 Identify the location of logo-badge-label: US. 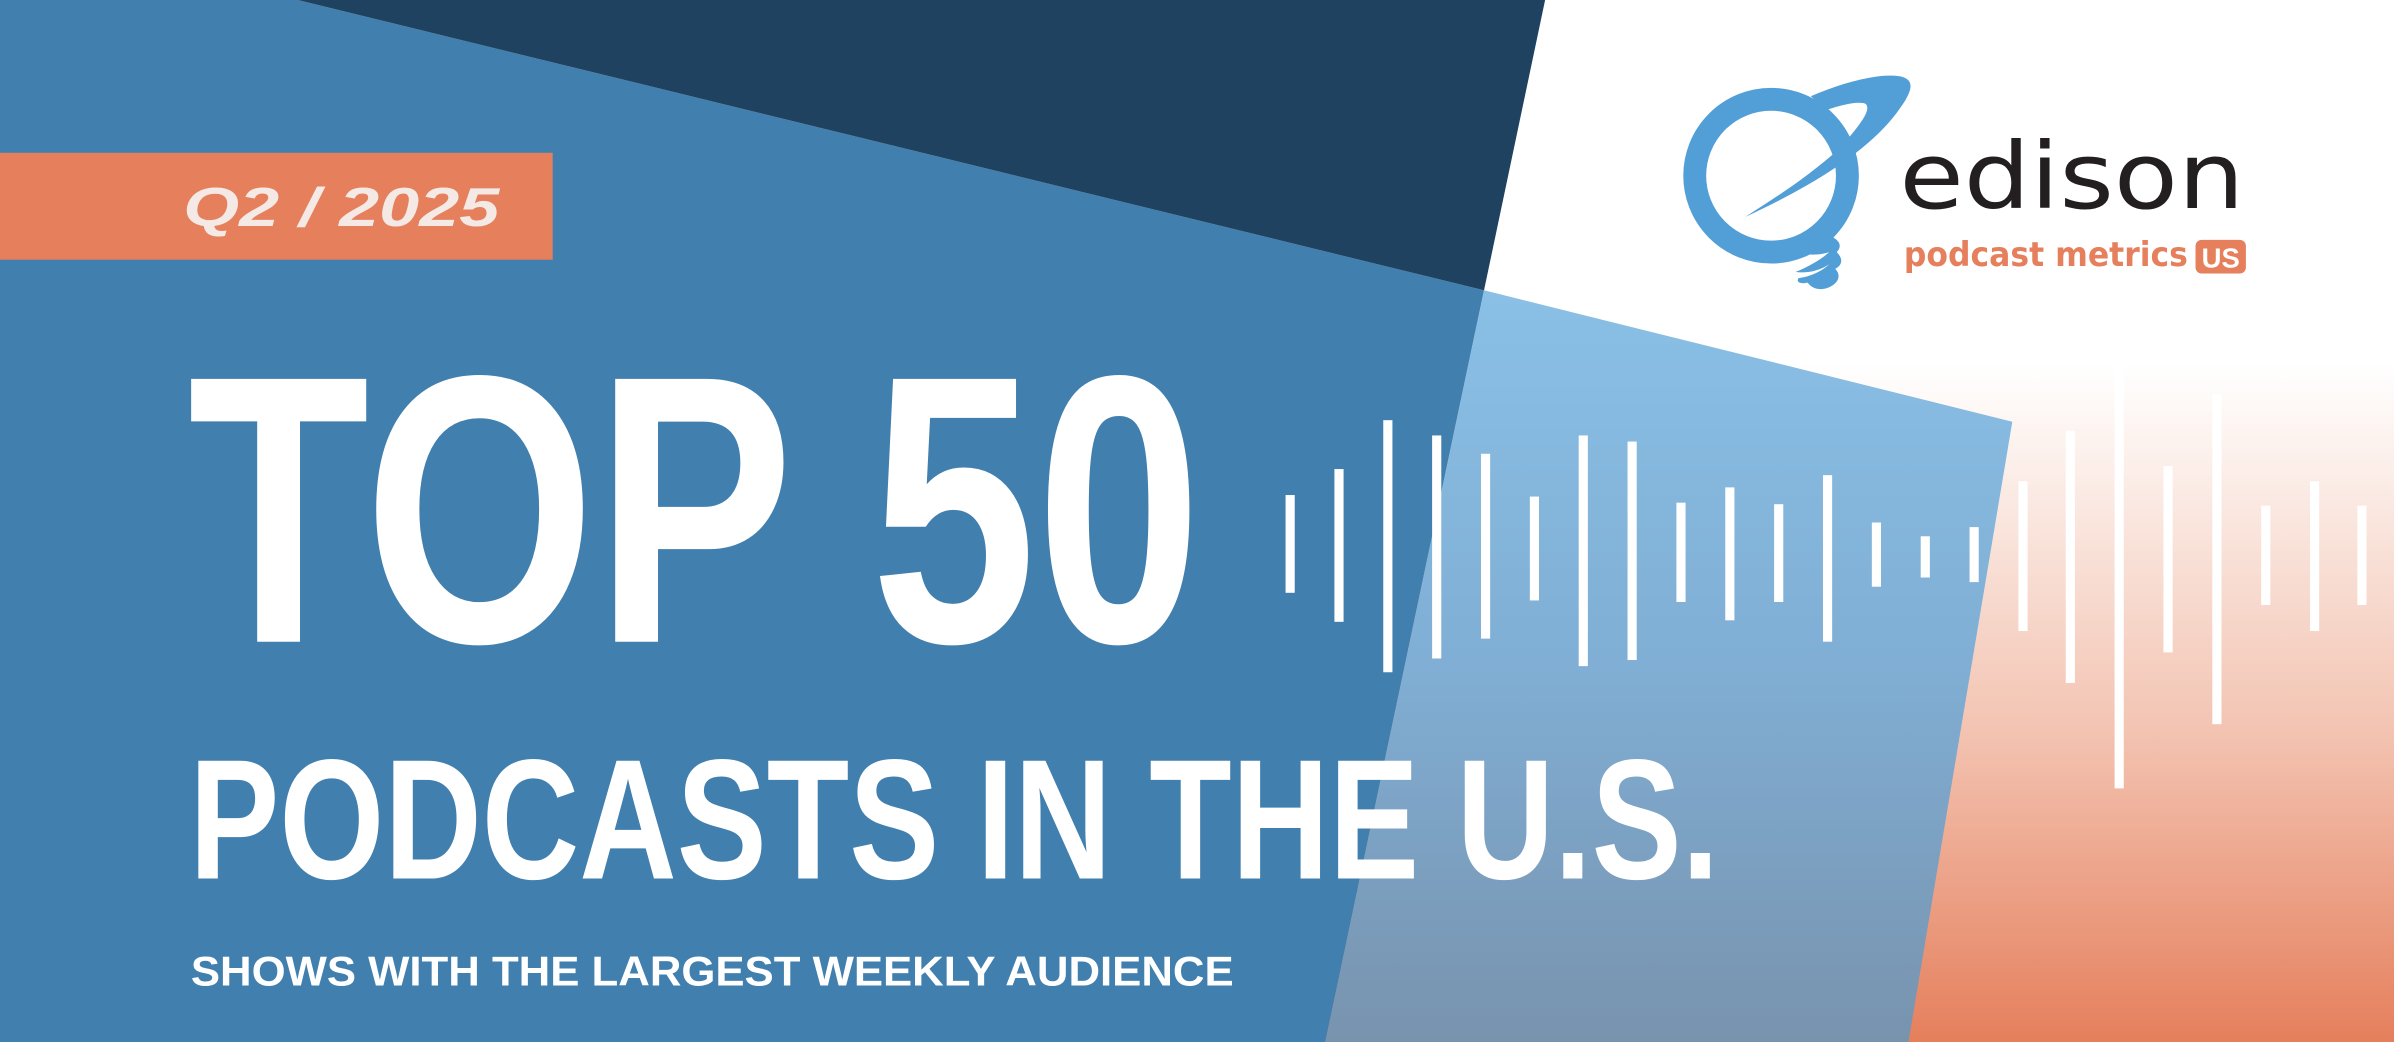
(2221, 257).